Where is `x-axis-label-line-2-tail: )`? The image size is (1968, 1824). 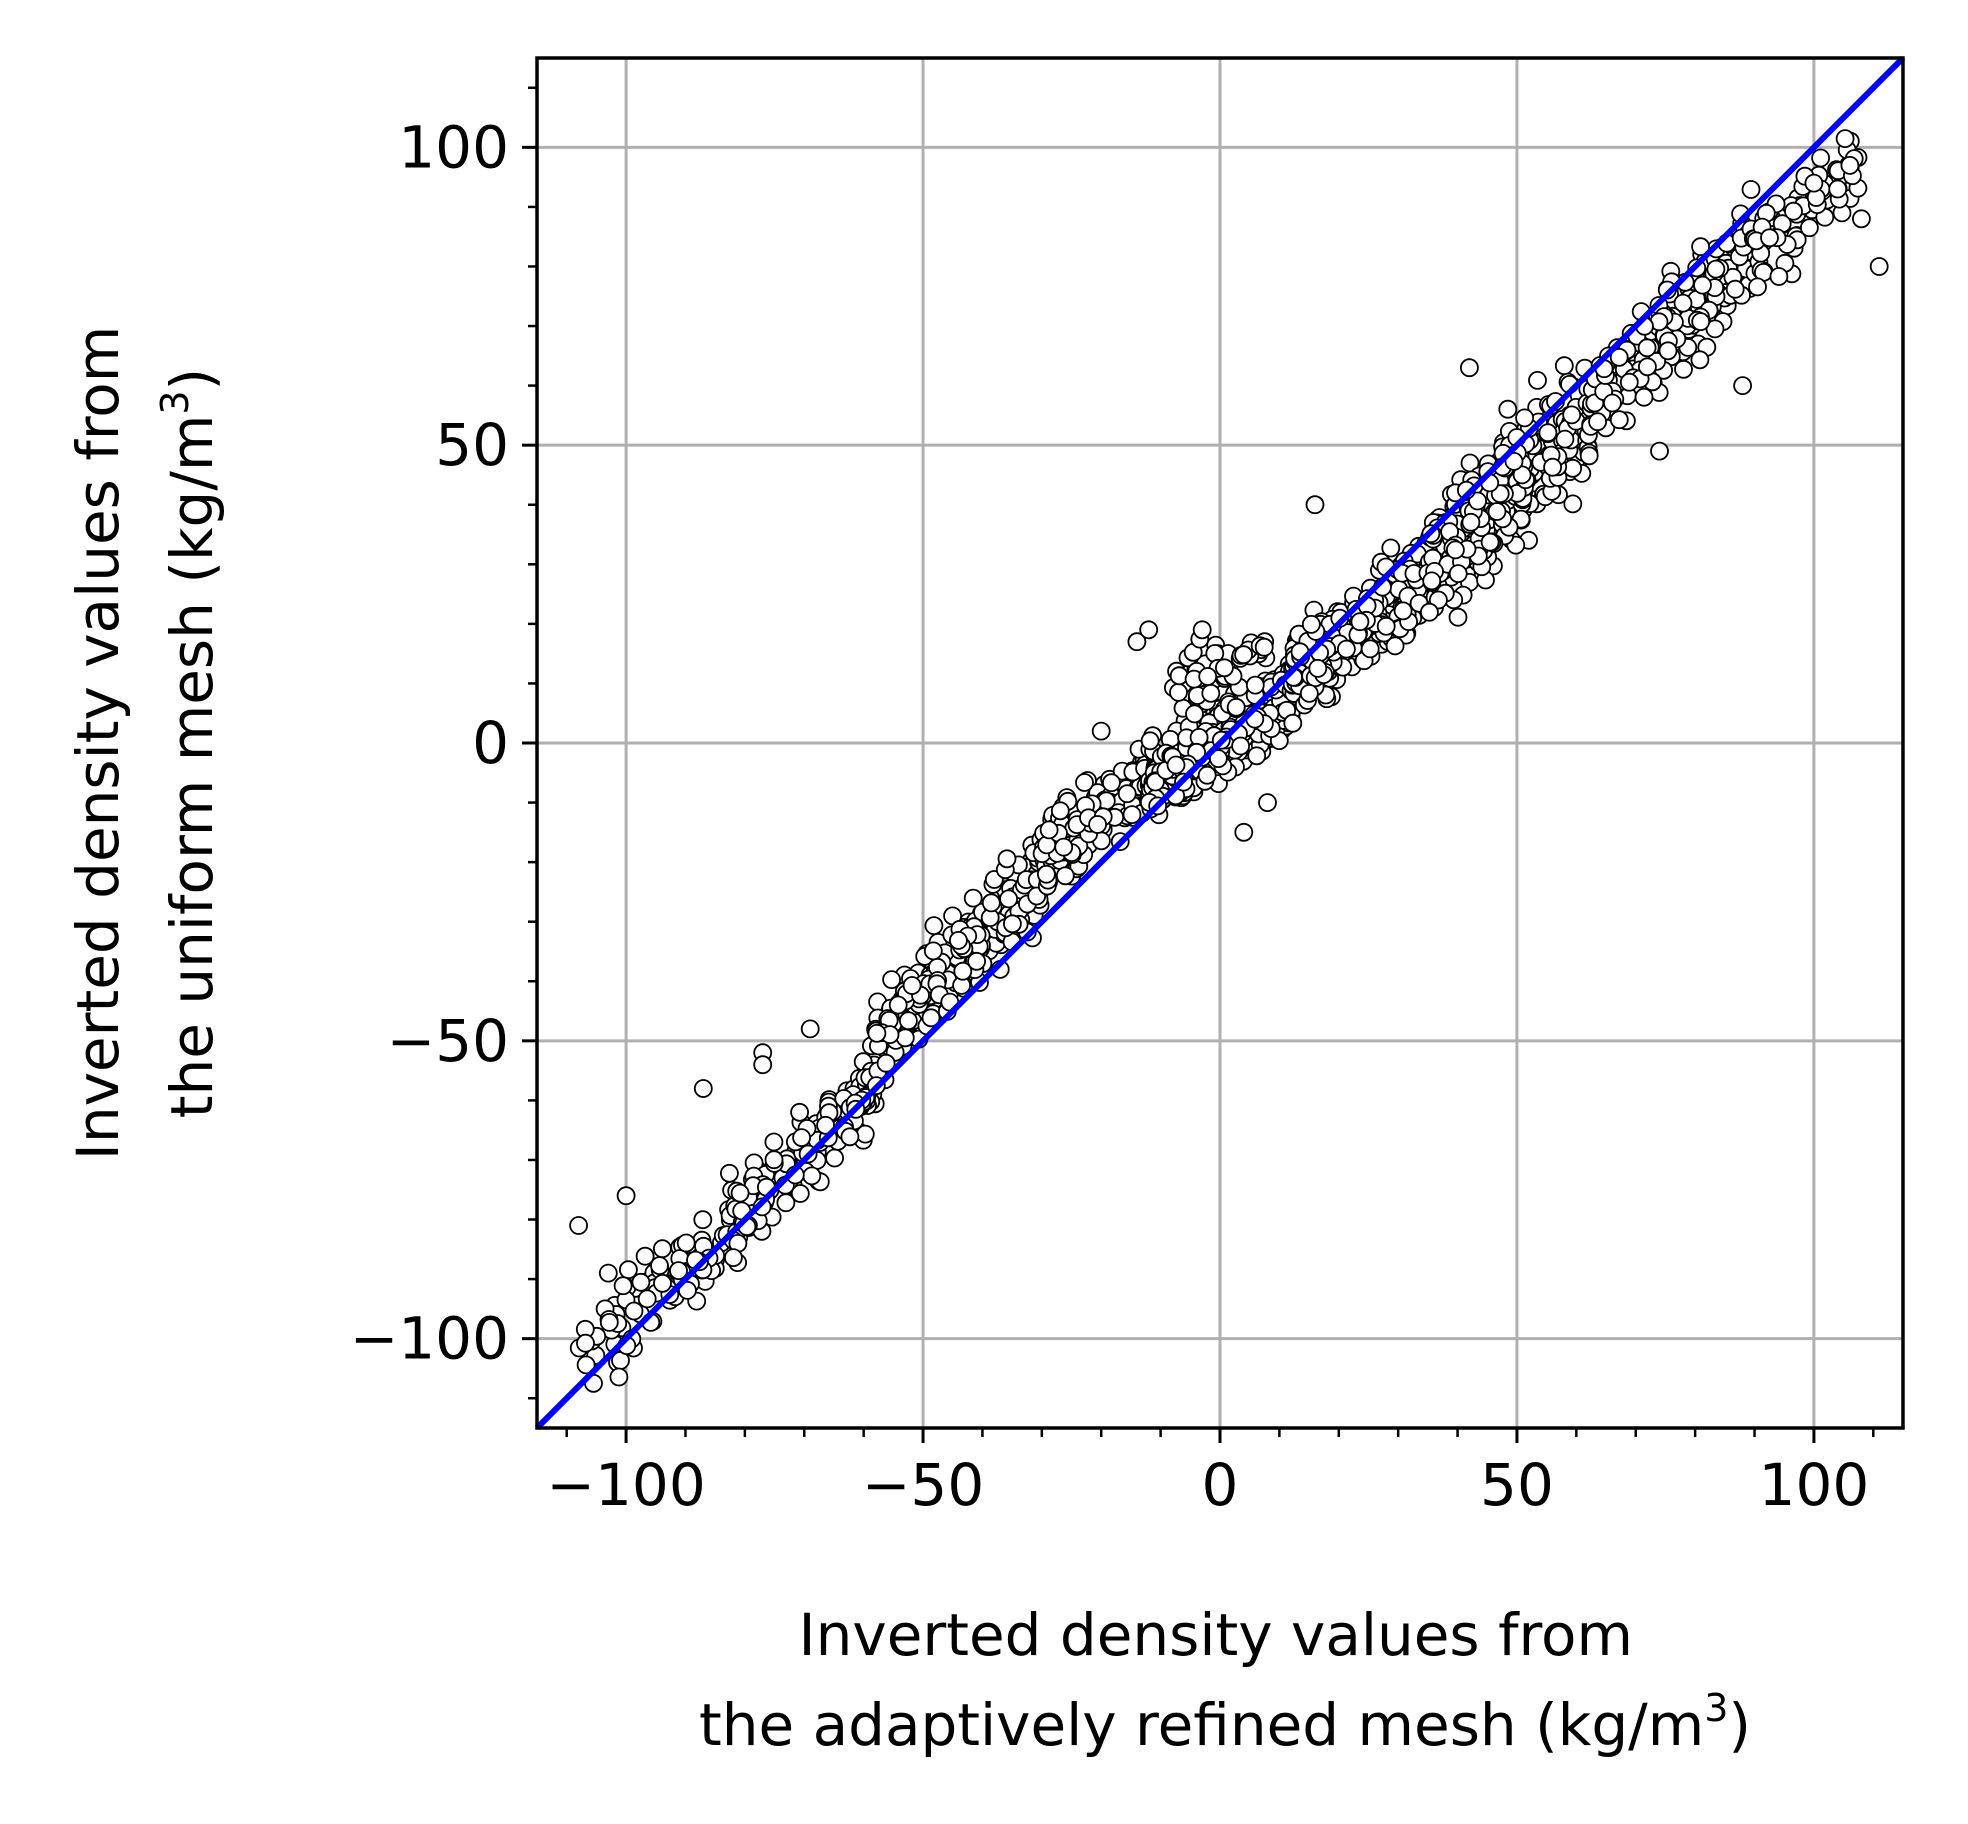
x-axis-label-line-2-tail: ) is located at coordinates (1739, 1725).